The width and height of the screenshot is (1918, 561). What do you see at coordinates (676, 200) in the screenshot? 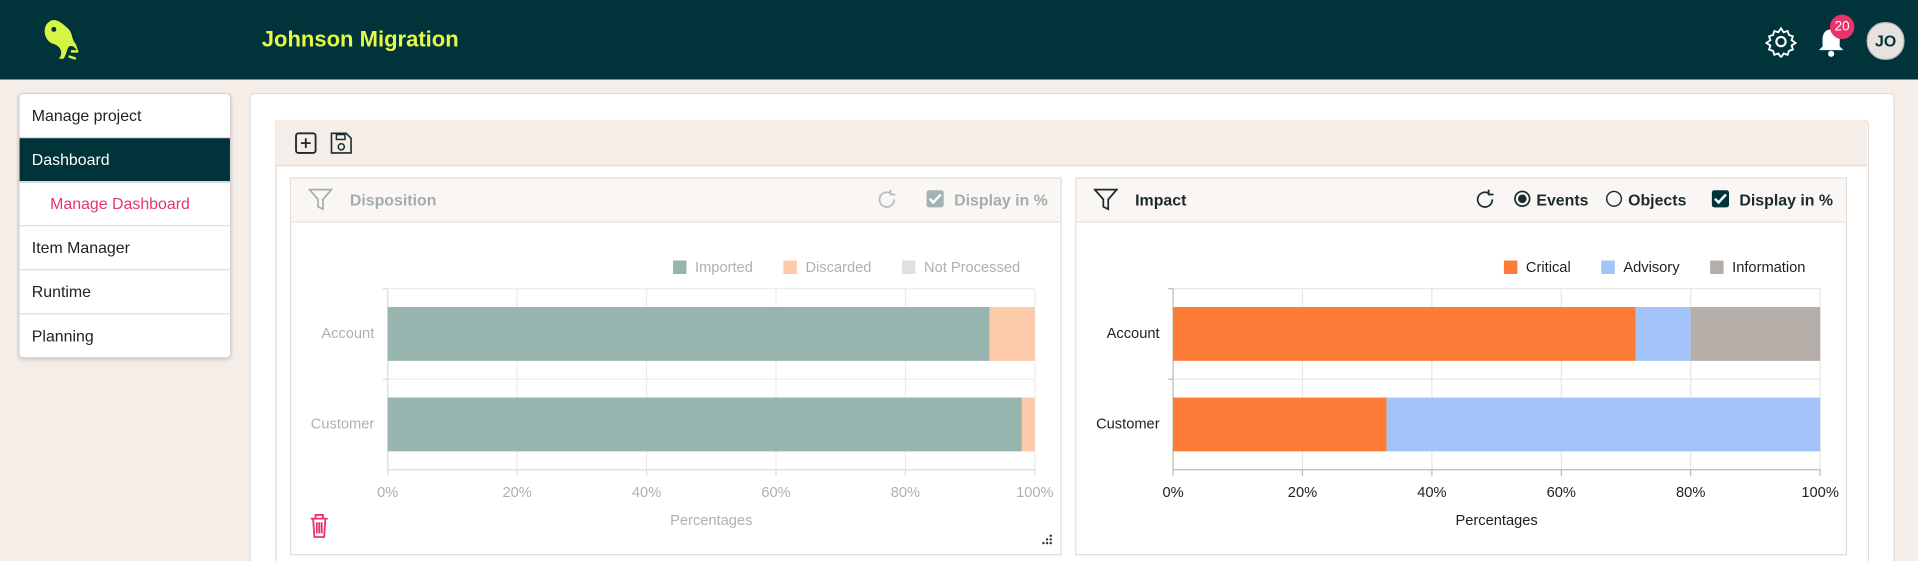
I see `widget-header: Disposition Display in %` at bounding box center [676, 200].